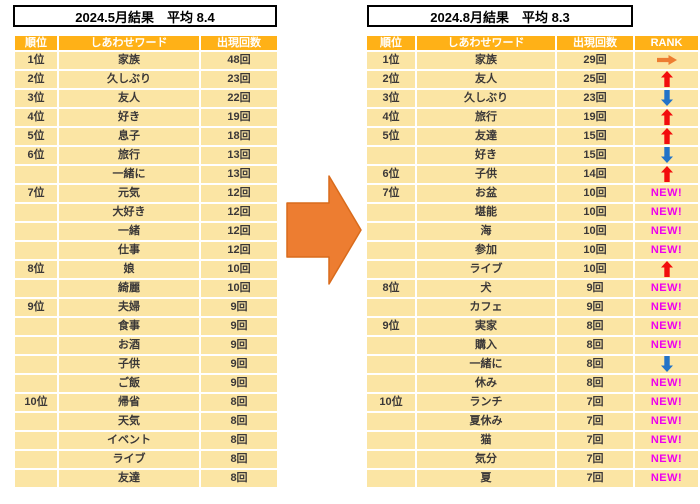 The width and height of the screenshot is (700, 504). I want to click on august-table-head: 順位 しあわせワード 出現回数 RANK, so click(532, 43).